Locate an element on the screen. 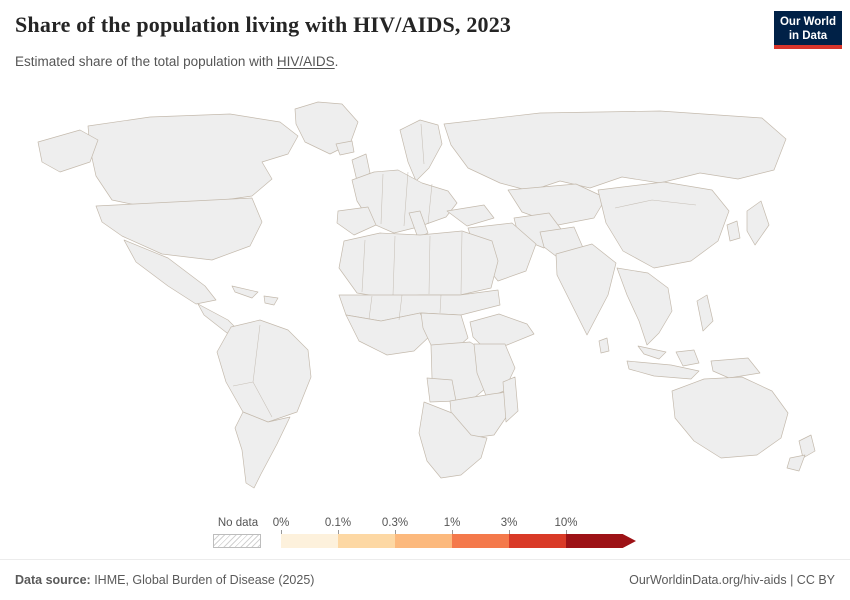  subtitle-period: . is located at coordinates (336, 61).